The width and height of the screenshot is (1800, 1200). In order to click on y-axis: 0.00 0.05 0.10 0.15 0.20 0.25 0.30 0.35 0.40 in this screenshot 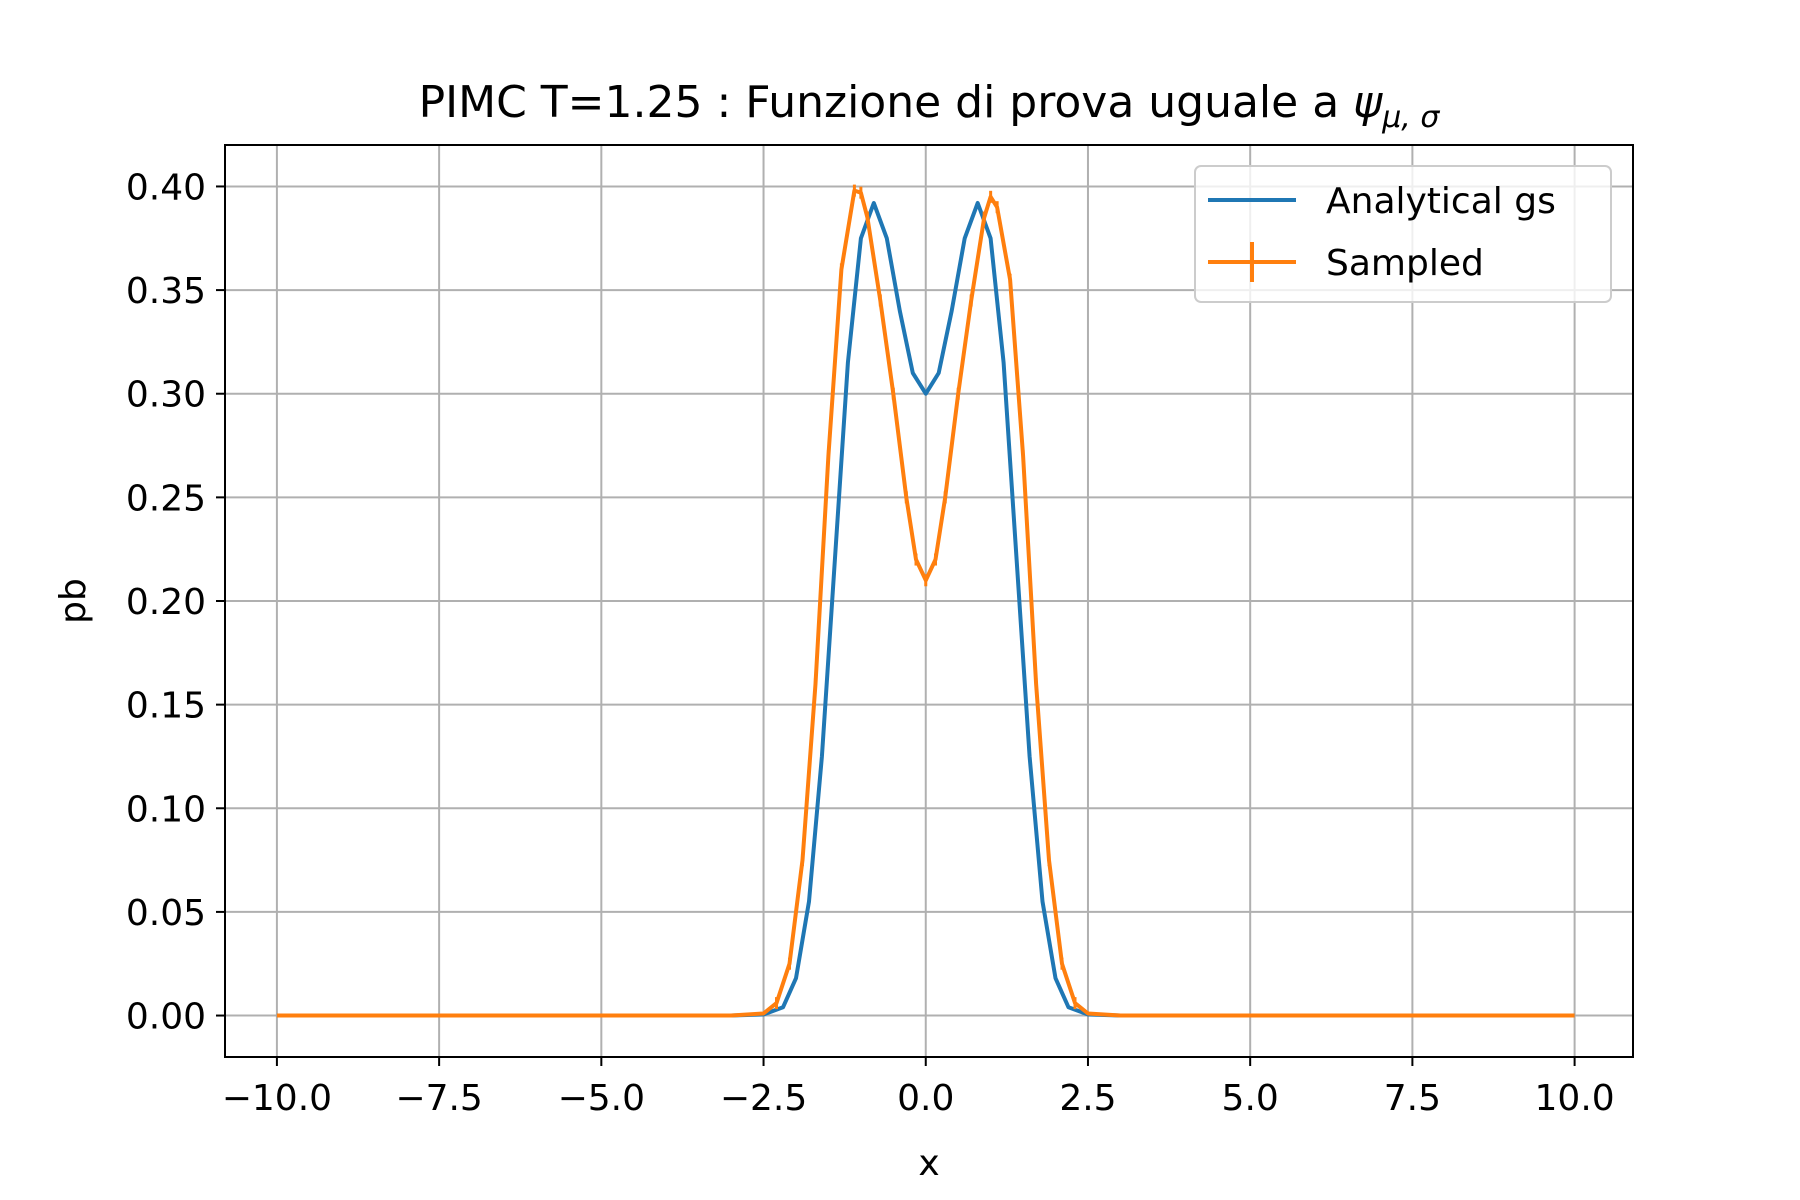, I will do `click(175, 602)`.